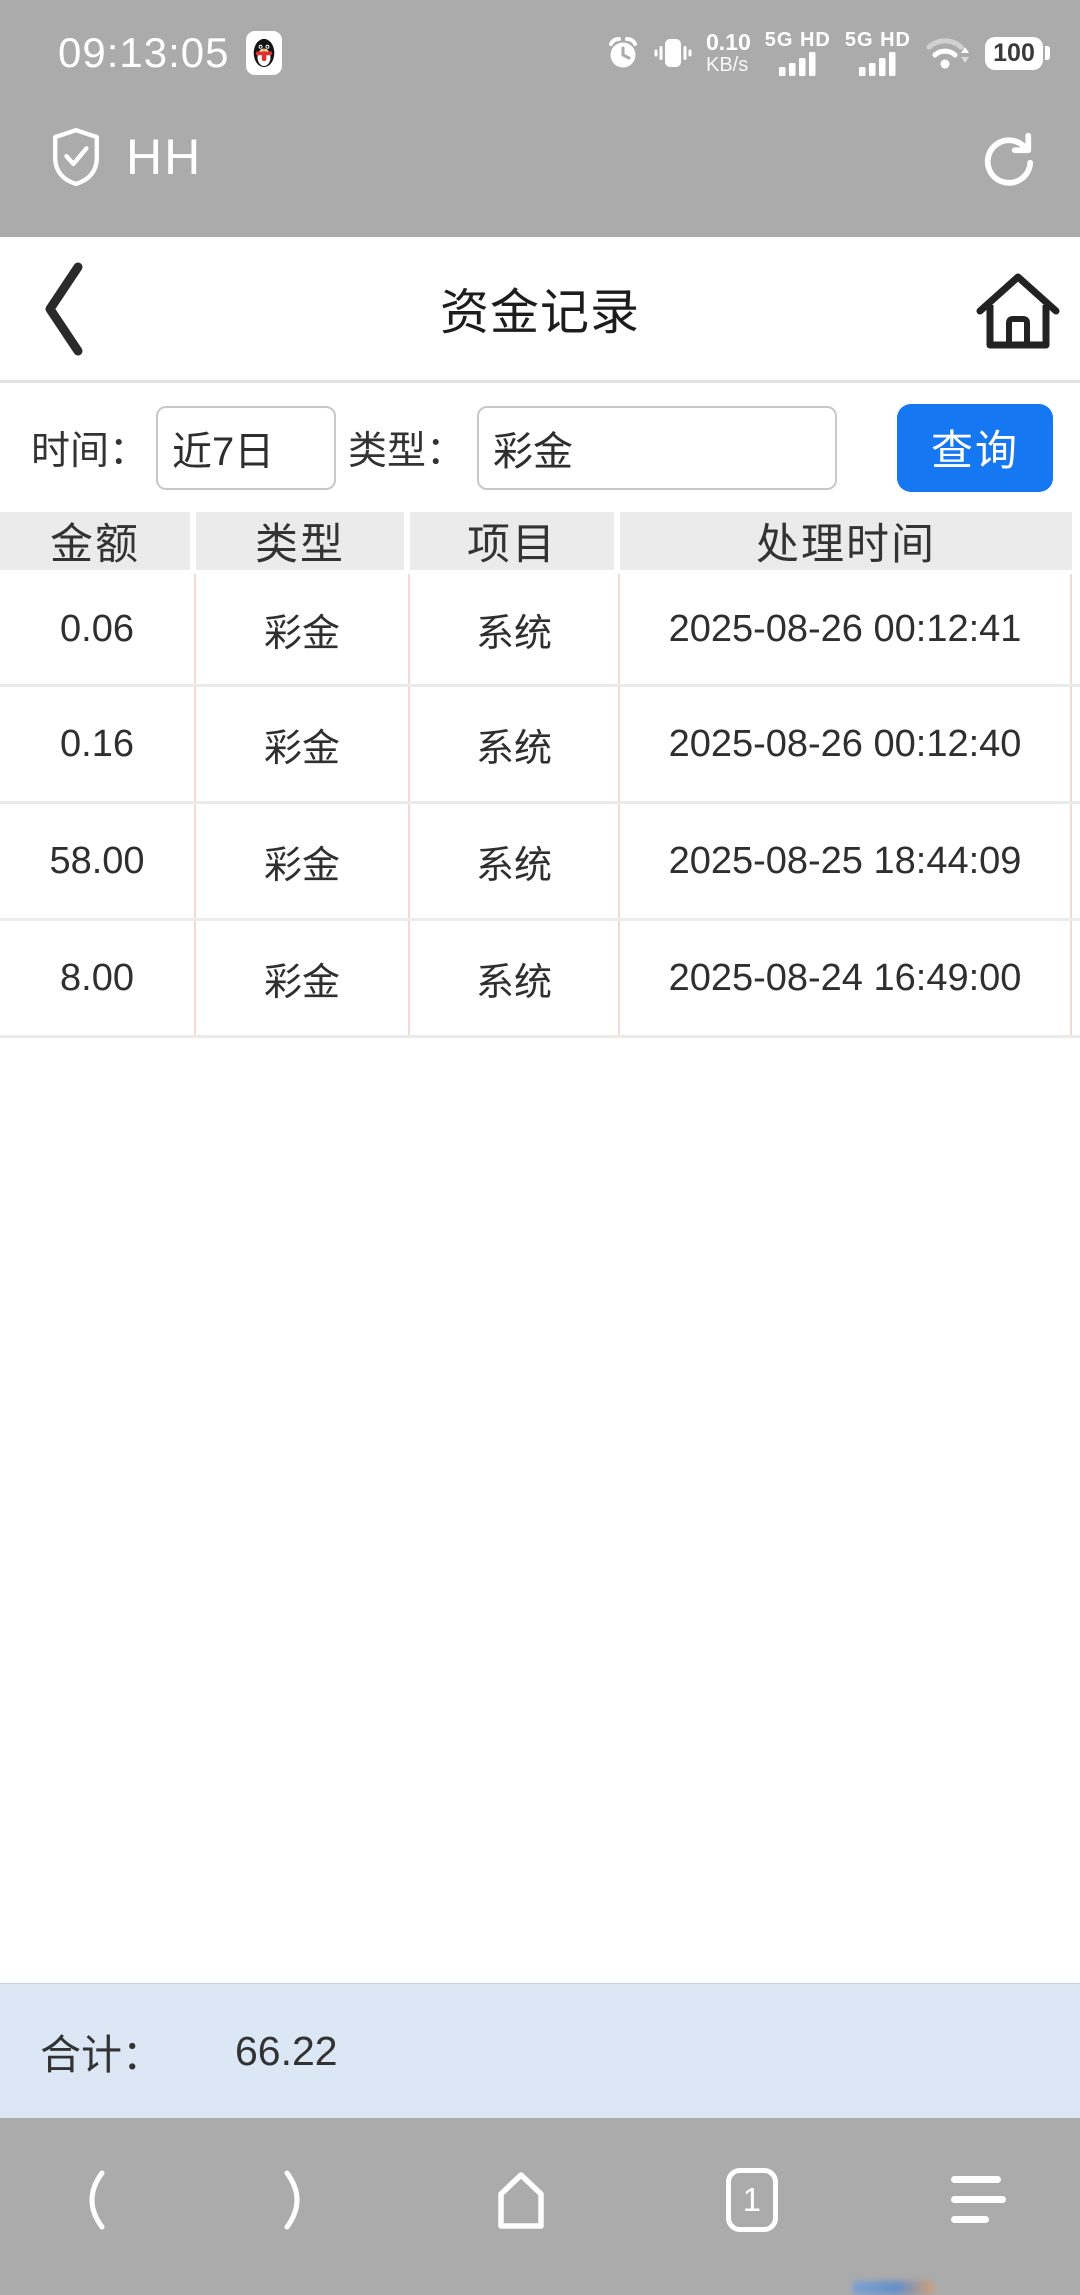 Image resolution: width=1080 pixels, height=2295 pixels. I want to click on status-bar: 09:13:05, so click(540, 46).